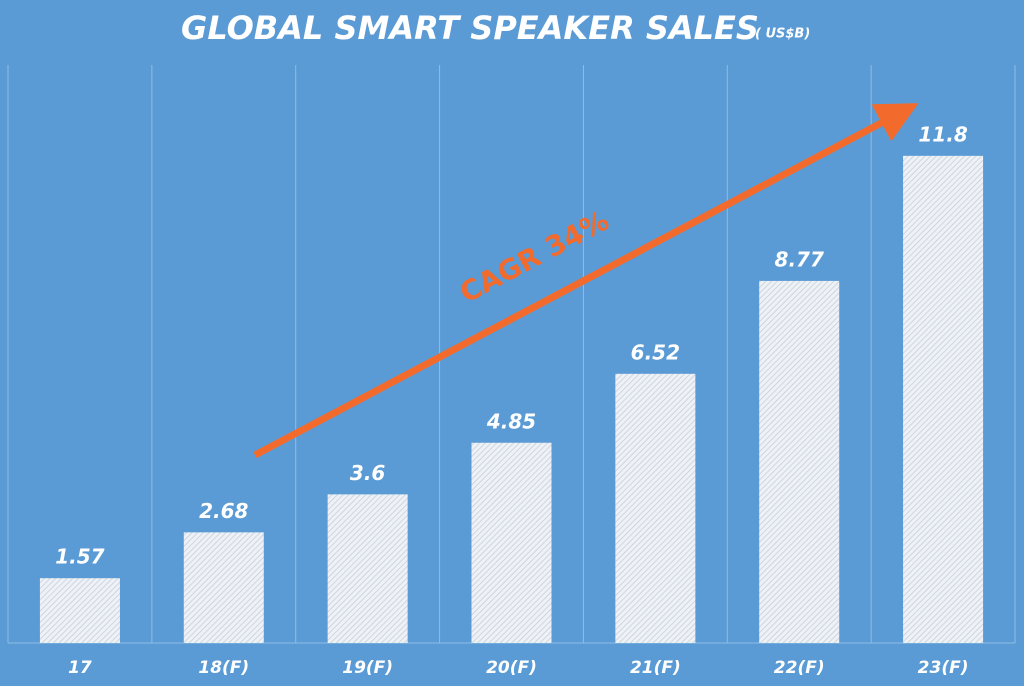 This screenshot has height=686, width=1024. What do you see at coordinates (223, 668) in the screenshot?
I see `x-tick-label: 18(F)` at bounding box center [223, 668].